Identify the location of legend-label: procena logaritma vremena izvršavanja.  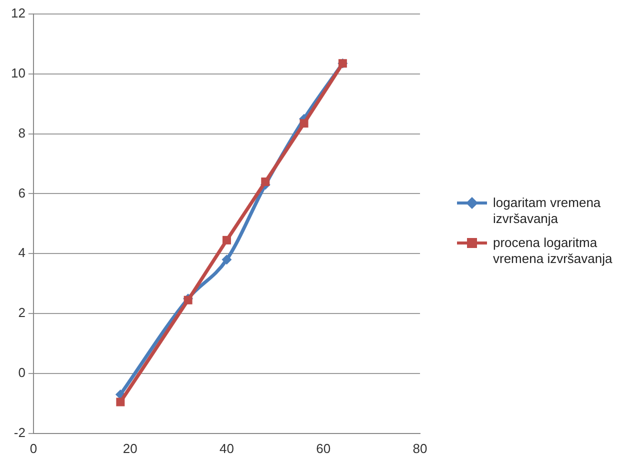
(553, 251).